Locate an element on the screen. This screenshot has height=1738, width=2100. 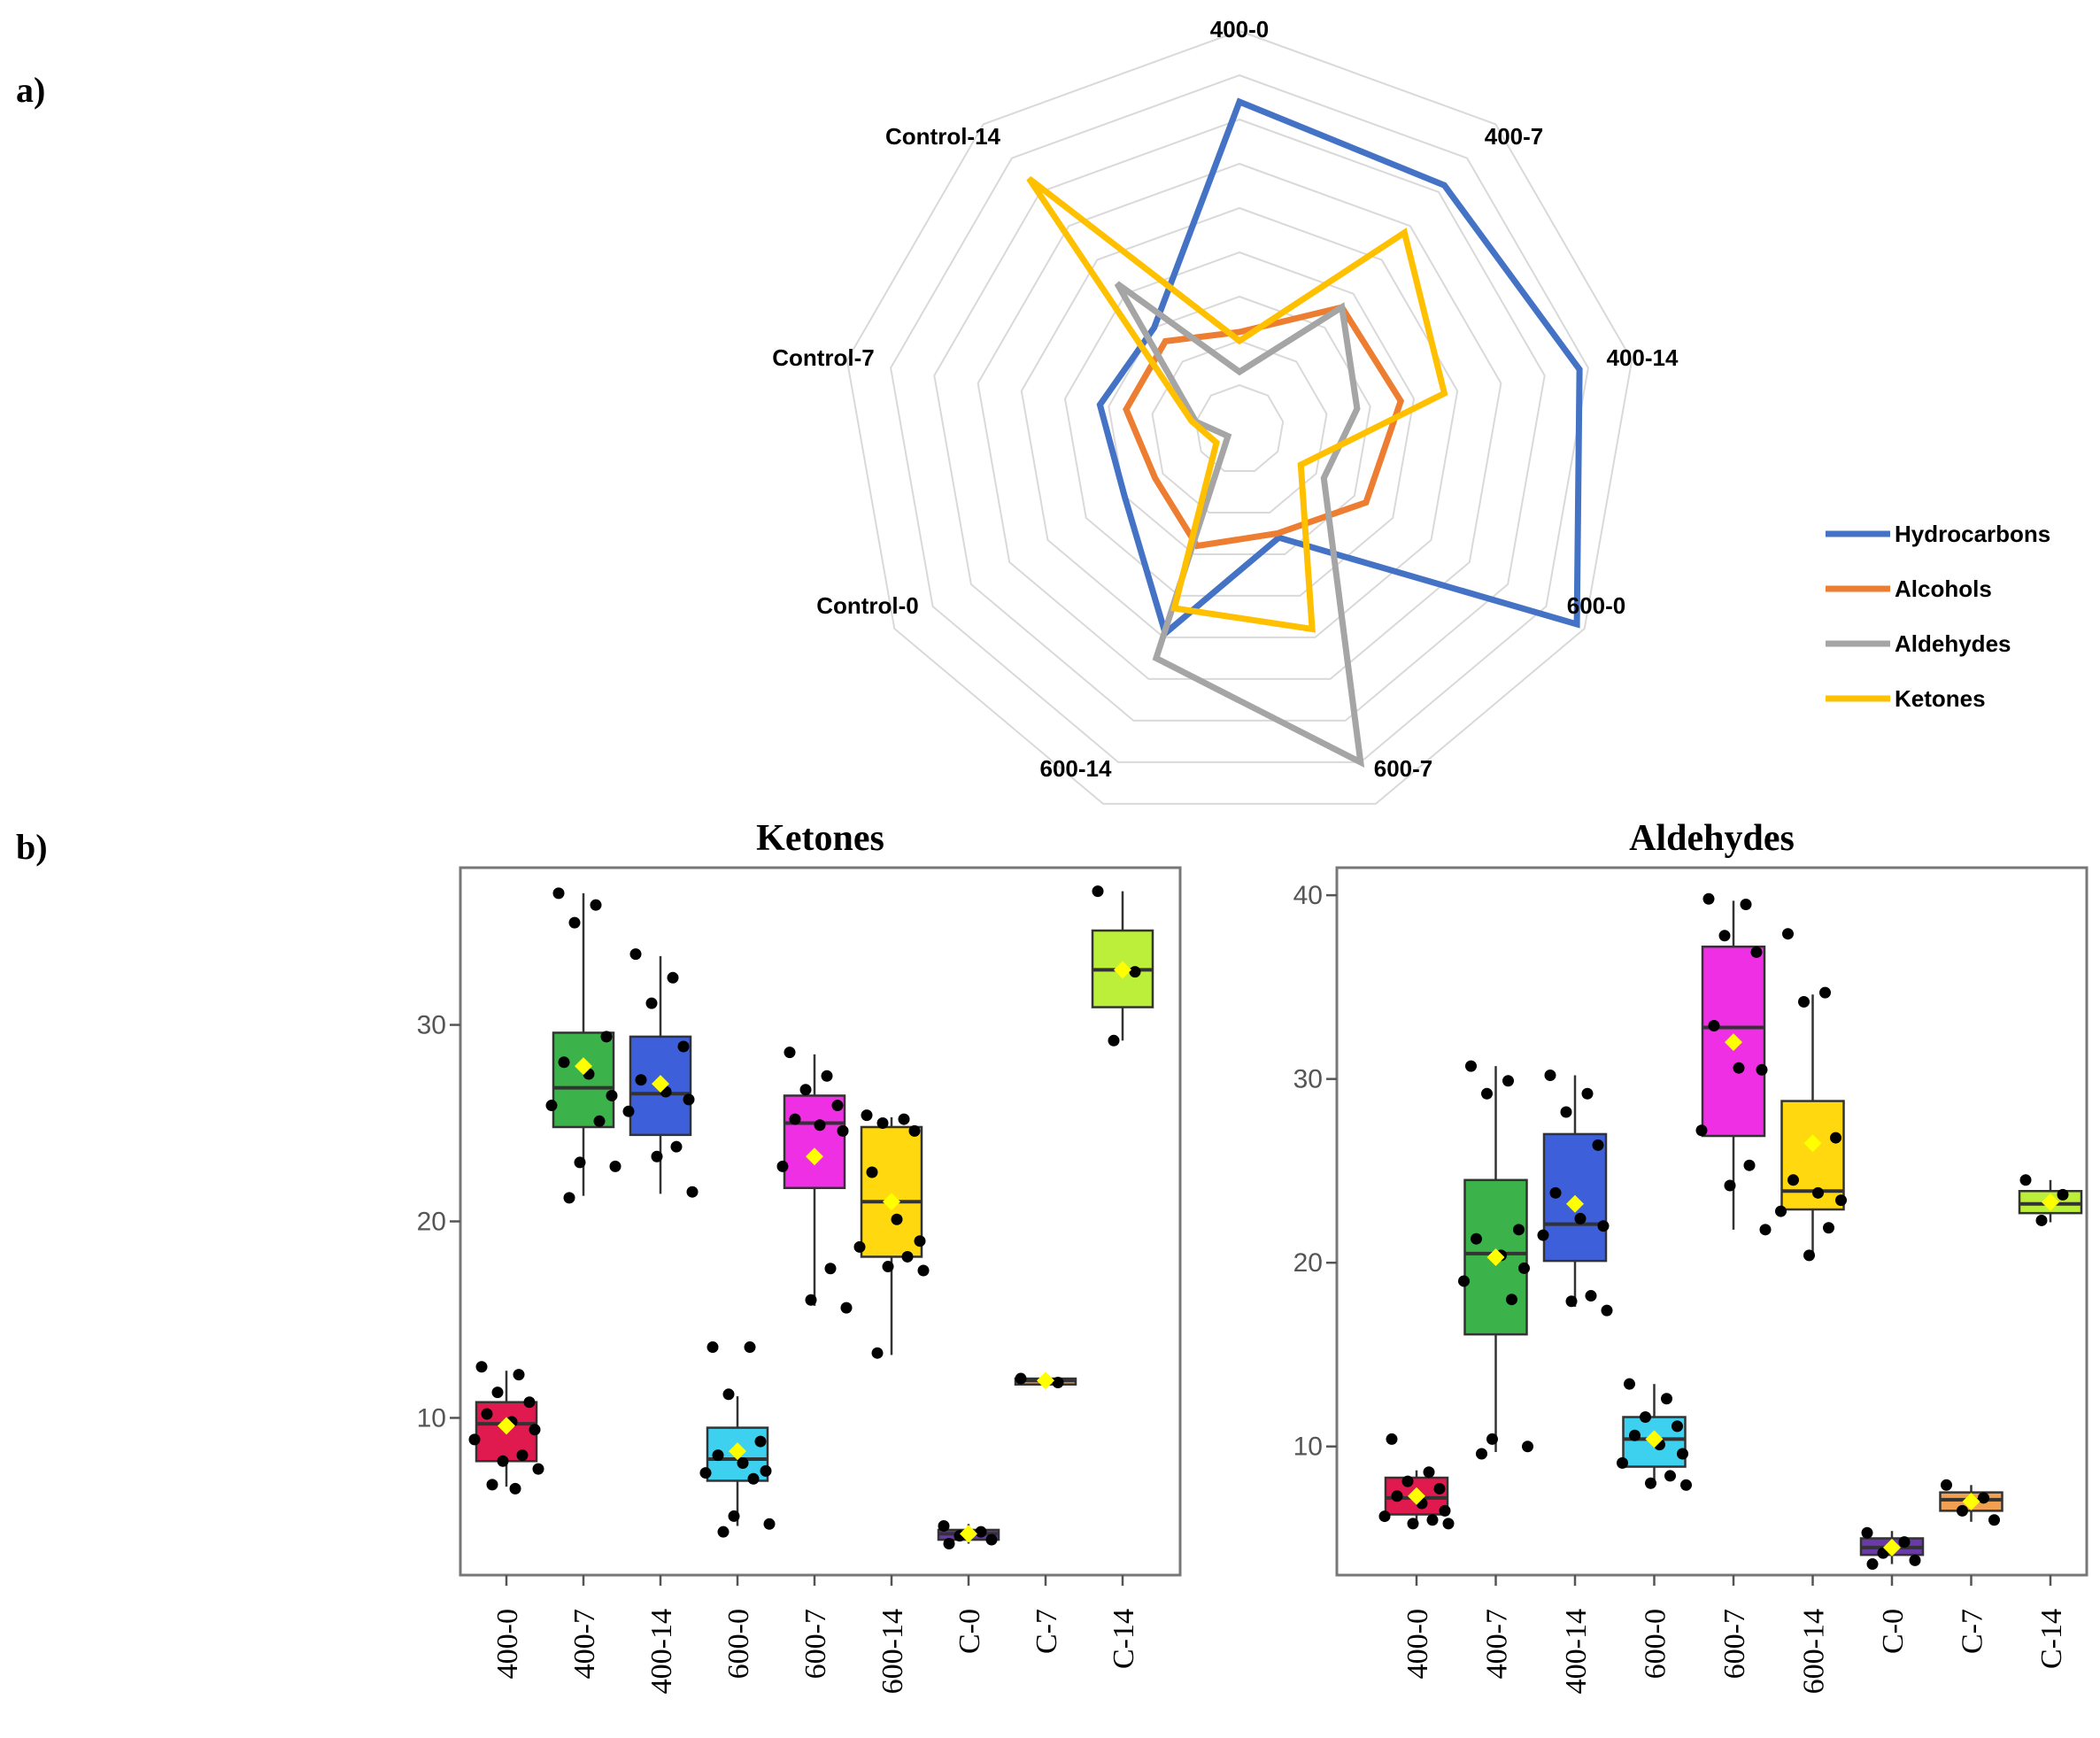
radar-axis-label-400-14: 400-14 is located at coordinates (1643, 357).